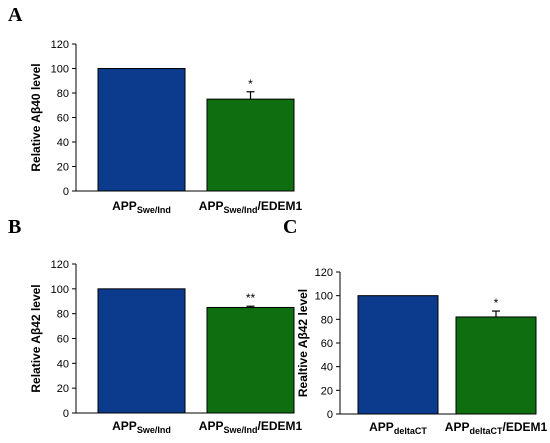  Describe the element at coordinates (398, 428) in the screenshot. I see `x-category-label: APPdeltaCT` at that location.